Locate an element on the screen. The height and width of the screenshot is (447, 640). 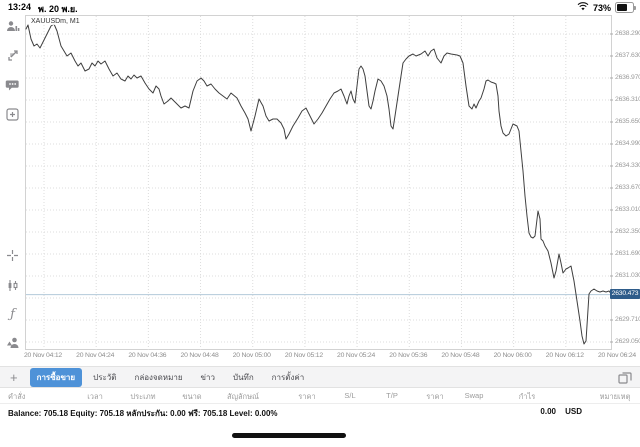
time-tick-label: 20 Nov 06:00 is located at coordinates (512, 355).